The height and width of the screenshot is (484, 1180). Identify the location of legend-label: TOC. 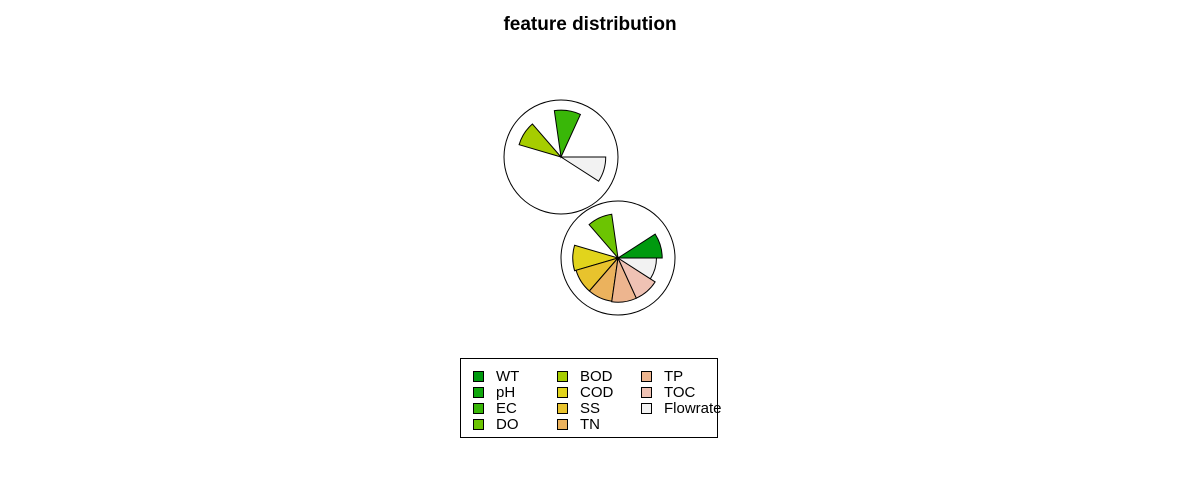
(680, 392).